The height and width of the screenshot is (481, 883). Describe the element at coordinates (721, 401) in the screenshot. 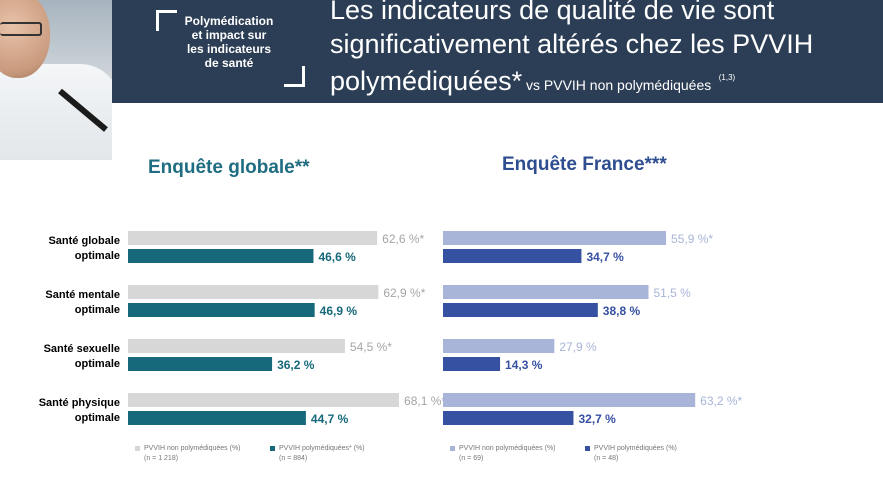

I see `value-label-p1-s0-c3: 63,2 %*` at that location.